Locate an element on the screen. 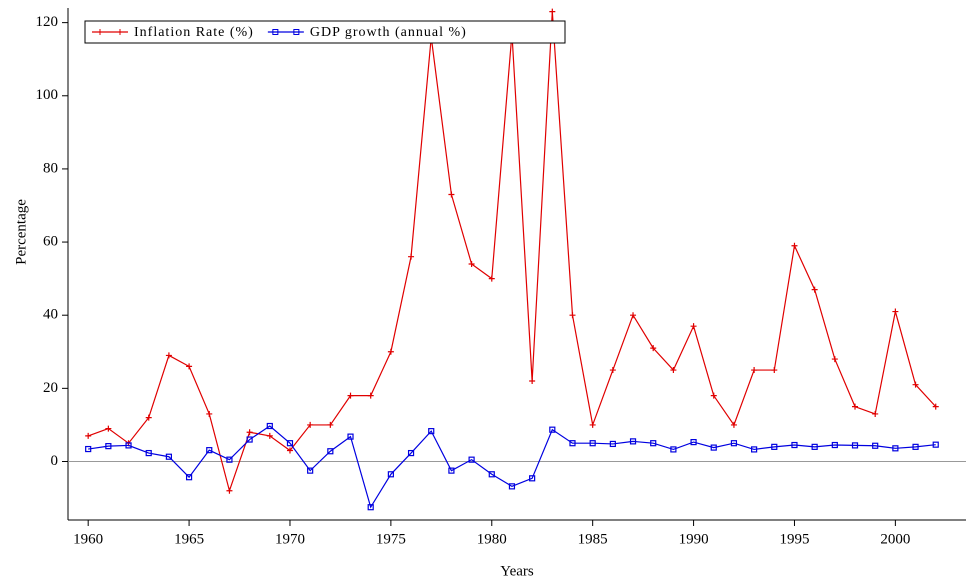 This screenshot has width=968, height=582. legend-label: GDP growth (annual %) is located at coordinates (388, 32).